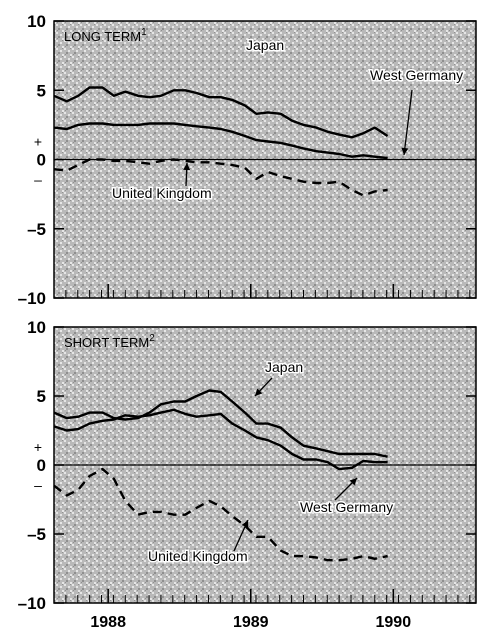 The image size is (484, 632). What do you see at coordinates (144, 32) in the screenshot?
I see `panel-label-footnote: 1` at bounding box center [144, 32].